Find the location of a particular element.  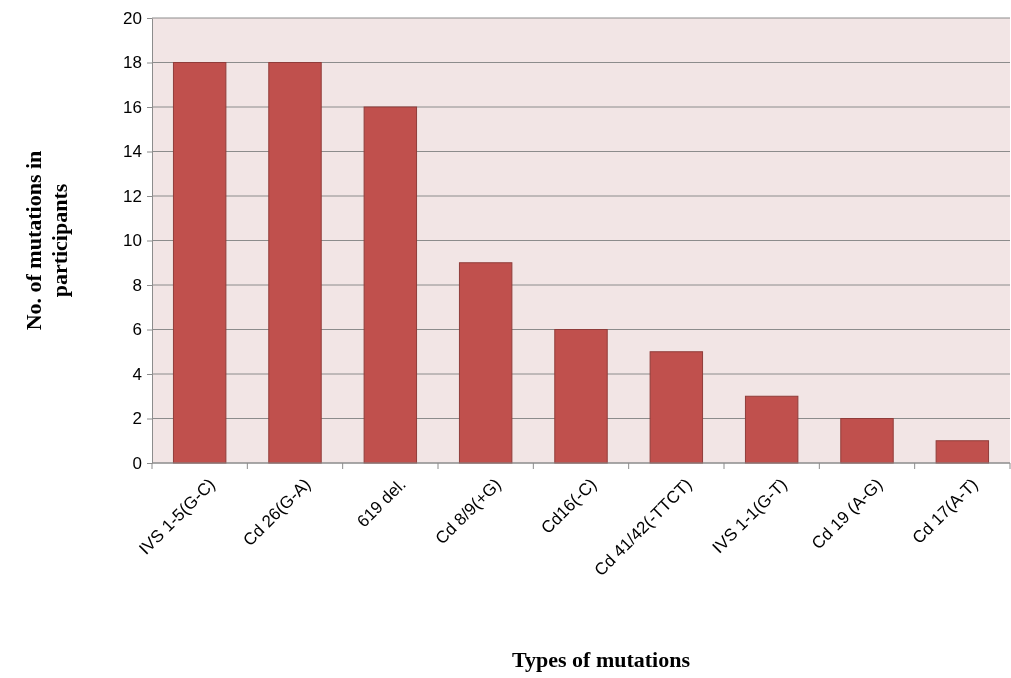

y-tick-label: 18 is located at coordinates (132, 63).